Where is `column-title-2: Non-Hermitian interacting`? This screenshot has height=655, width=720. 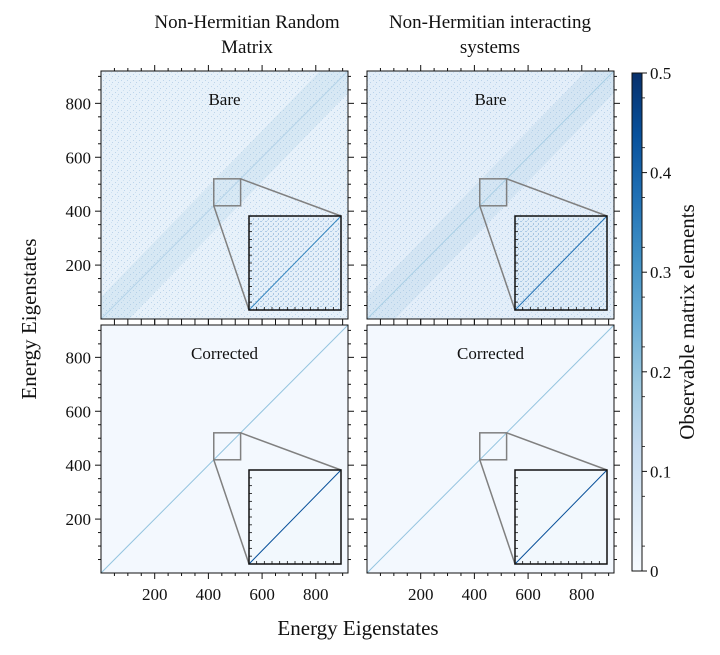
column-title-2: Non-Hermitian interacting is located at coordinates (490, 22).